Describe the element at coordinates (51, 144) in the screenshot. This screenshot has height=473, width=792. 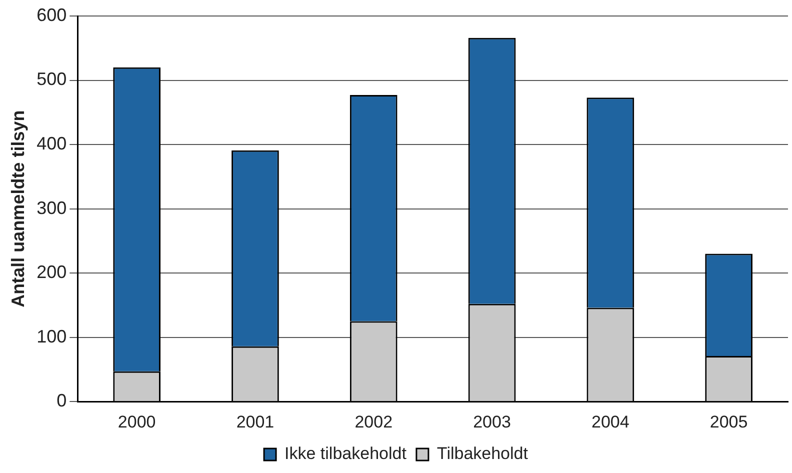
I see `y-tick-label: 400` at that location.